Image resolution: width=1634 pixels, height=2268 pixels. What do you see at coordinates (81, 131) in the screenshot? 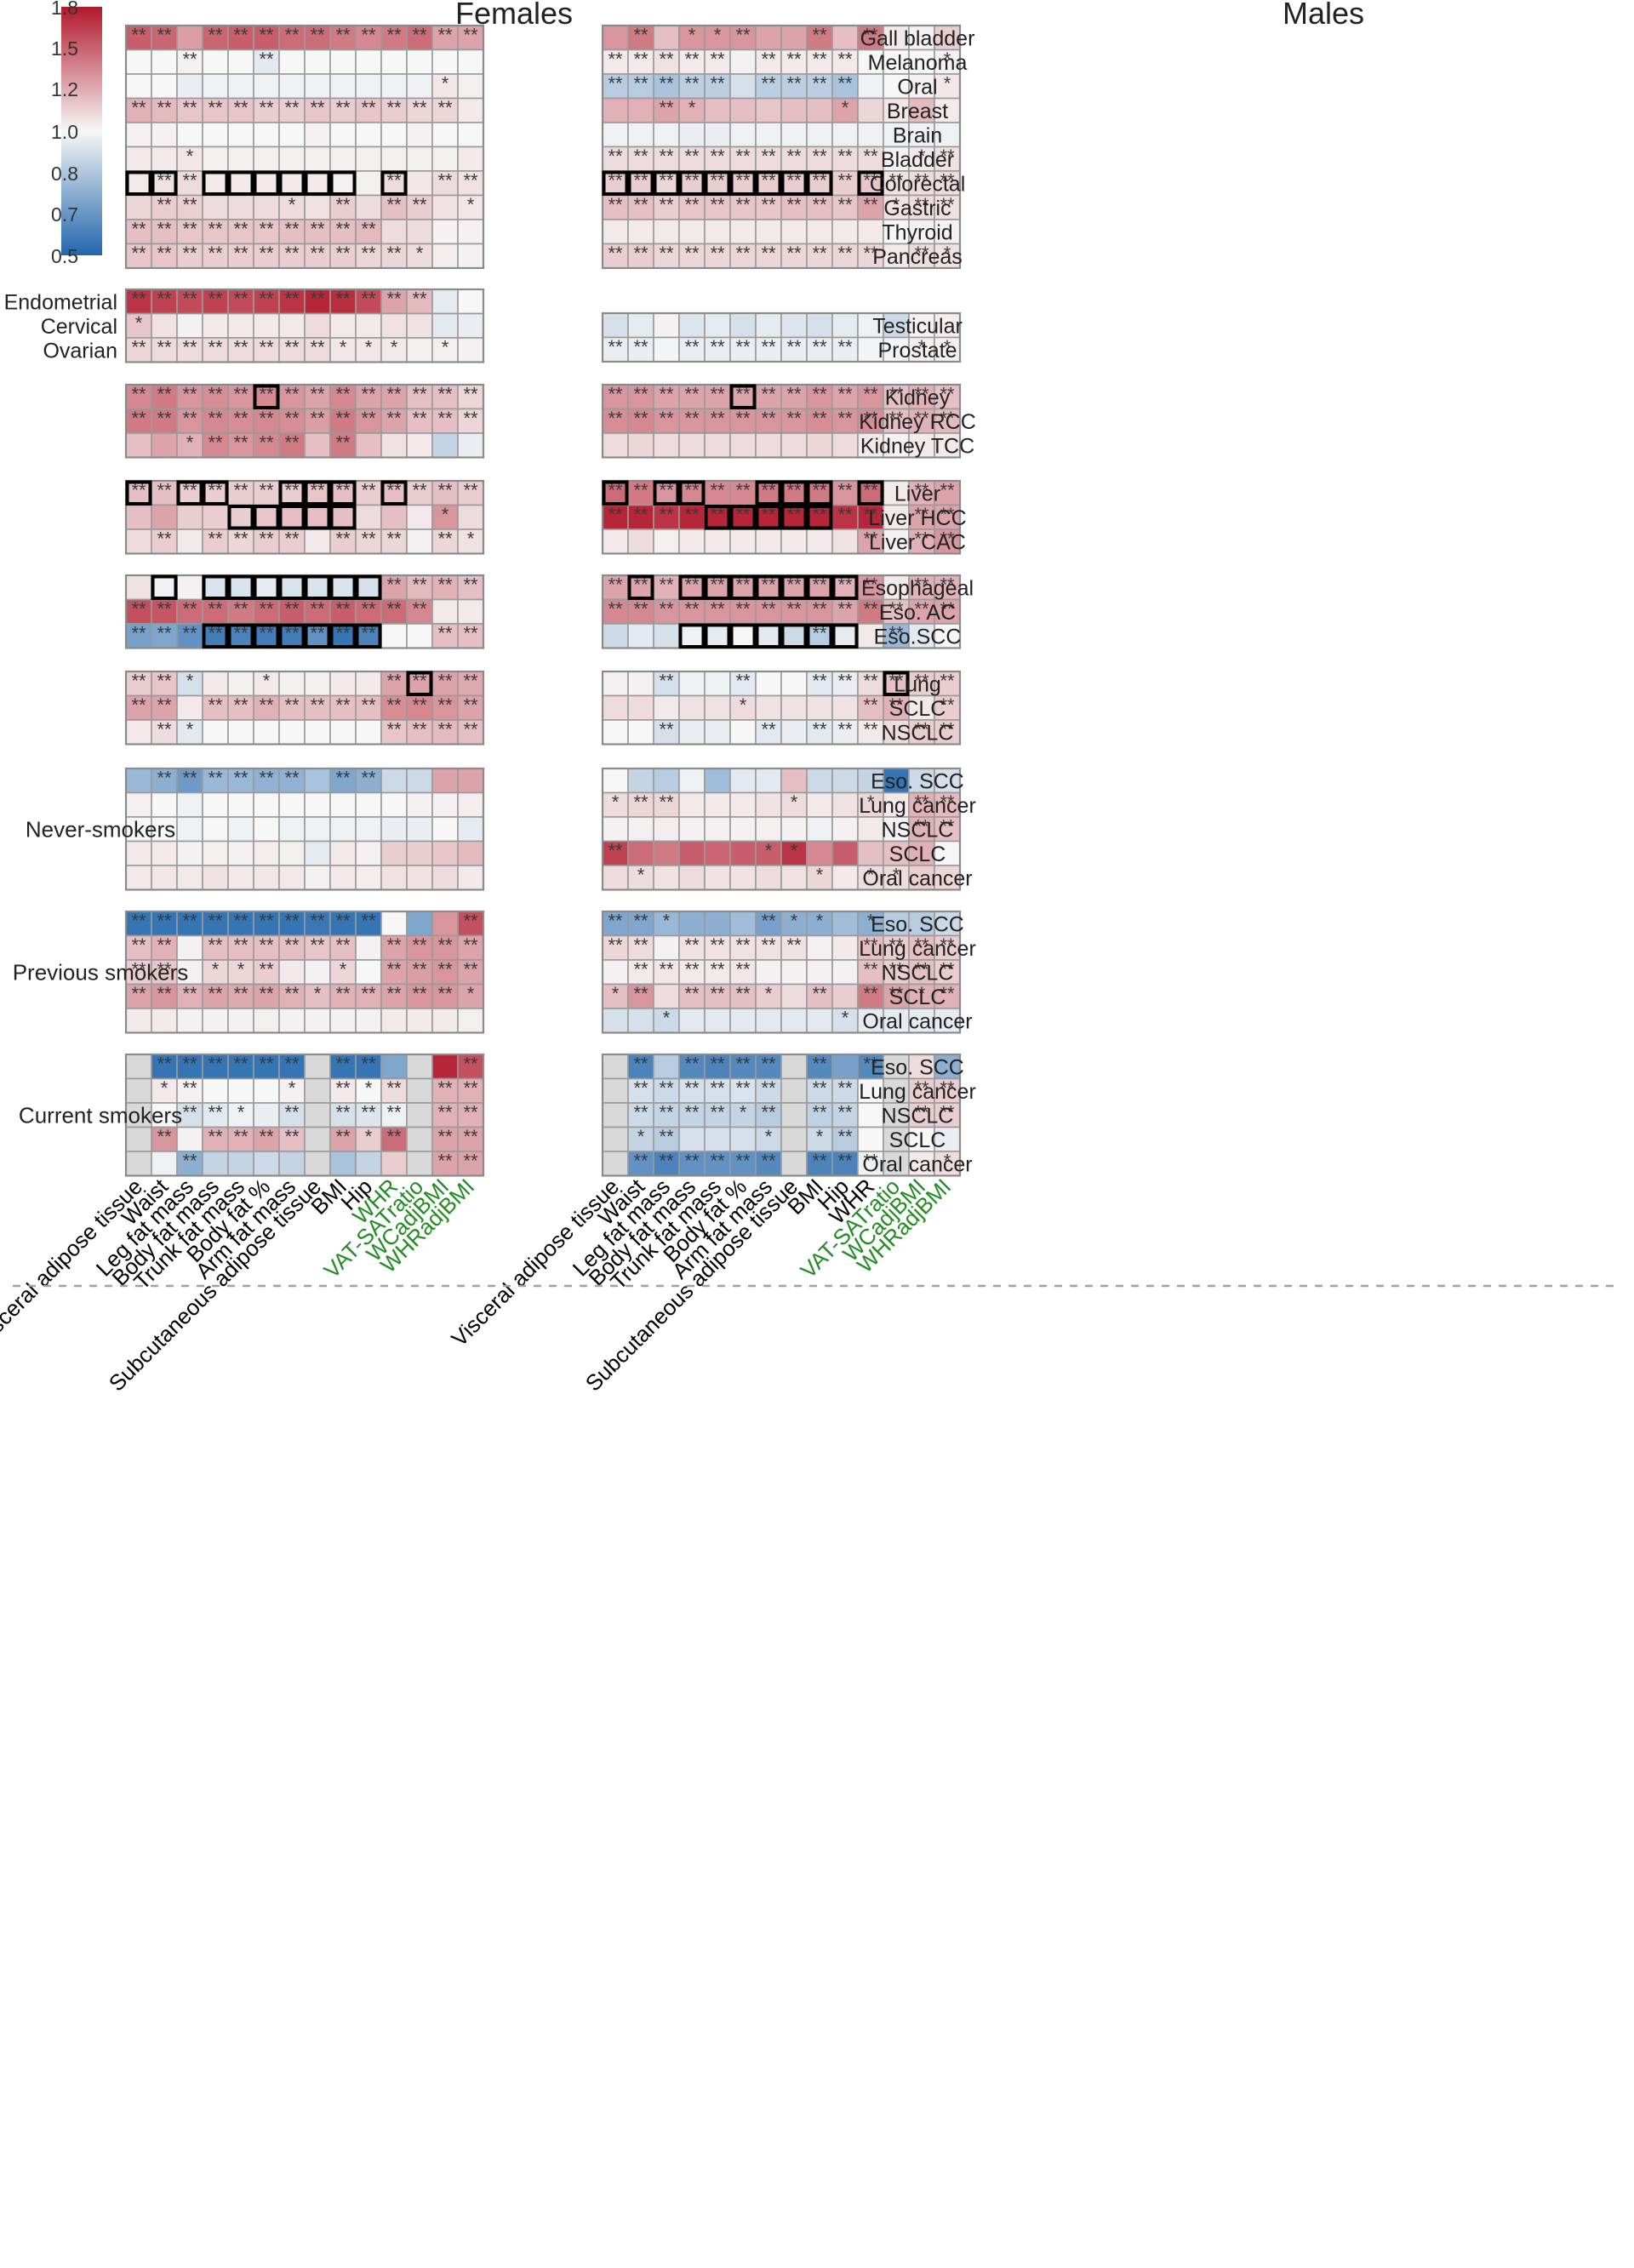
I see `colorbar-gradient` at bounding box center [81, 131].